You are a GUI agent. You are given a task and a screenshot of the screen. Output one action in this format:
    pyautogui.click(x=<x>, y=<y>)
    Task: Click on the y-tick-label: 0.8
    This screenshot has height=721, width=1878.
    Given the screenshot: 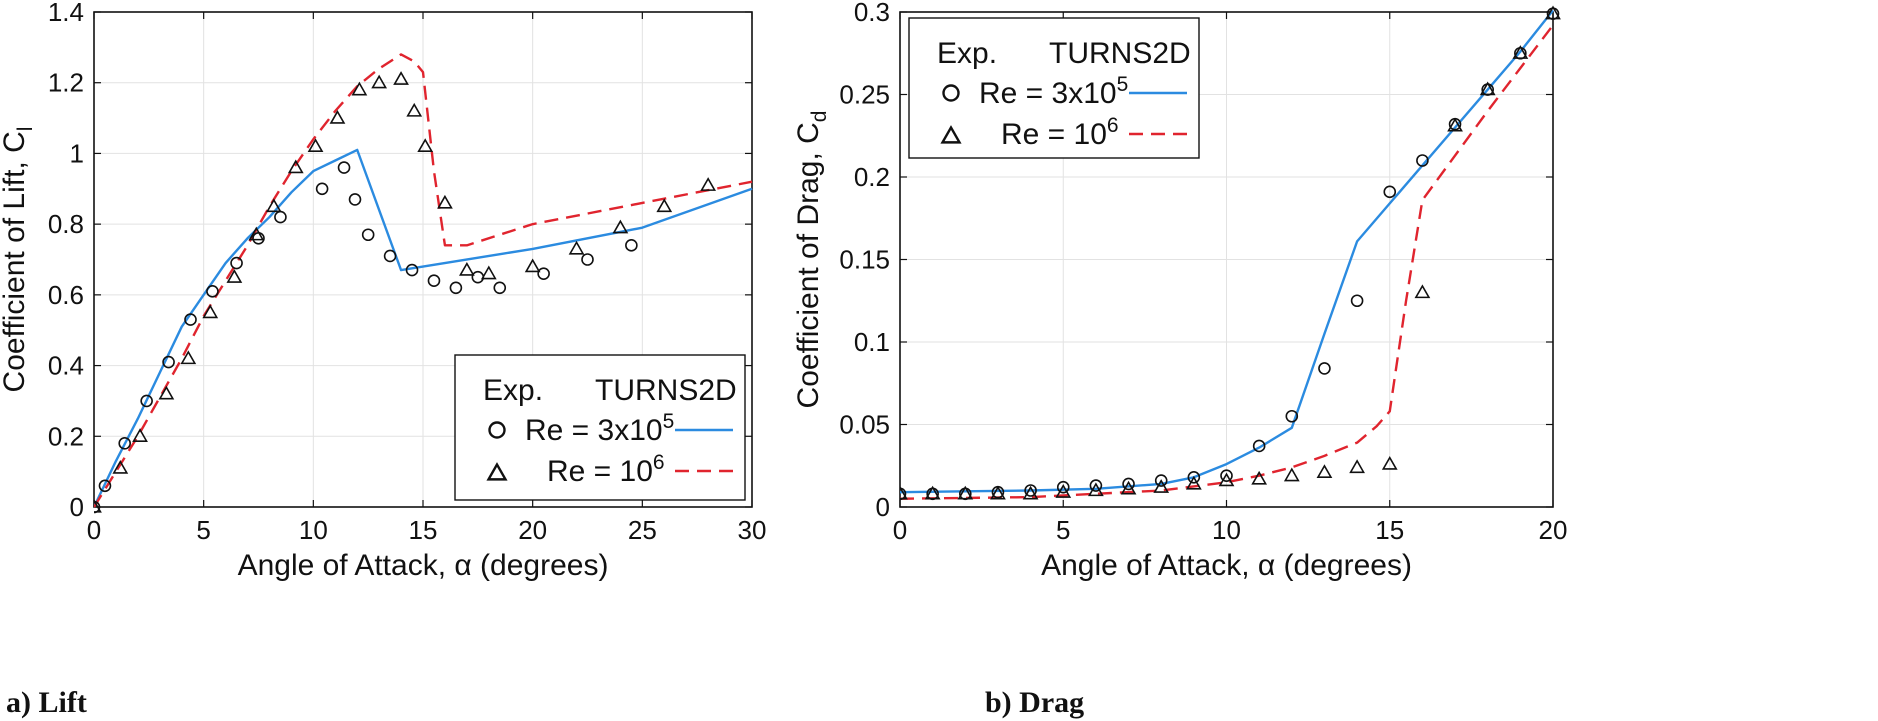 What is the action you would take?
    pyautogui.click(x=66, y=224)
    